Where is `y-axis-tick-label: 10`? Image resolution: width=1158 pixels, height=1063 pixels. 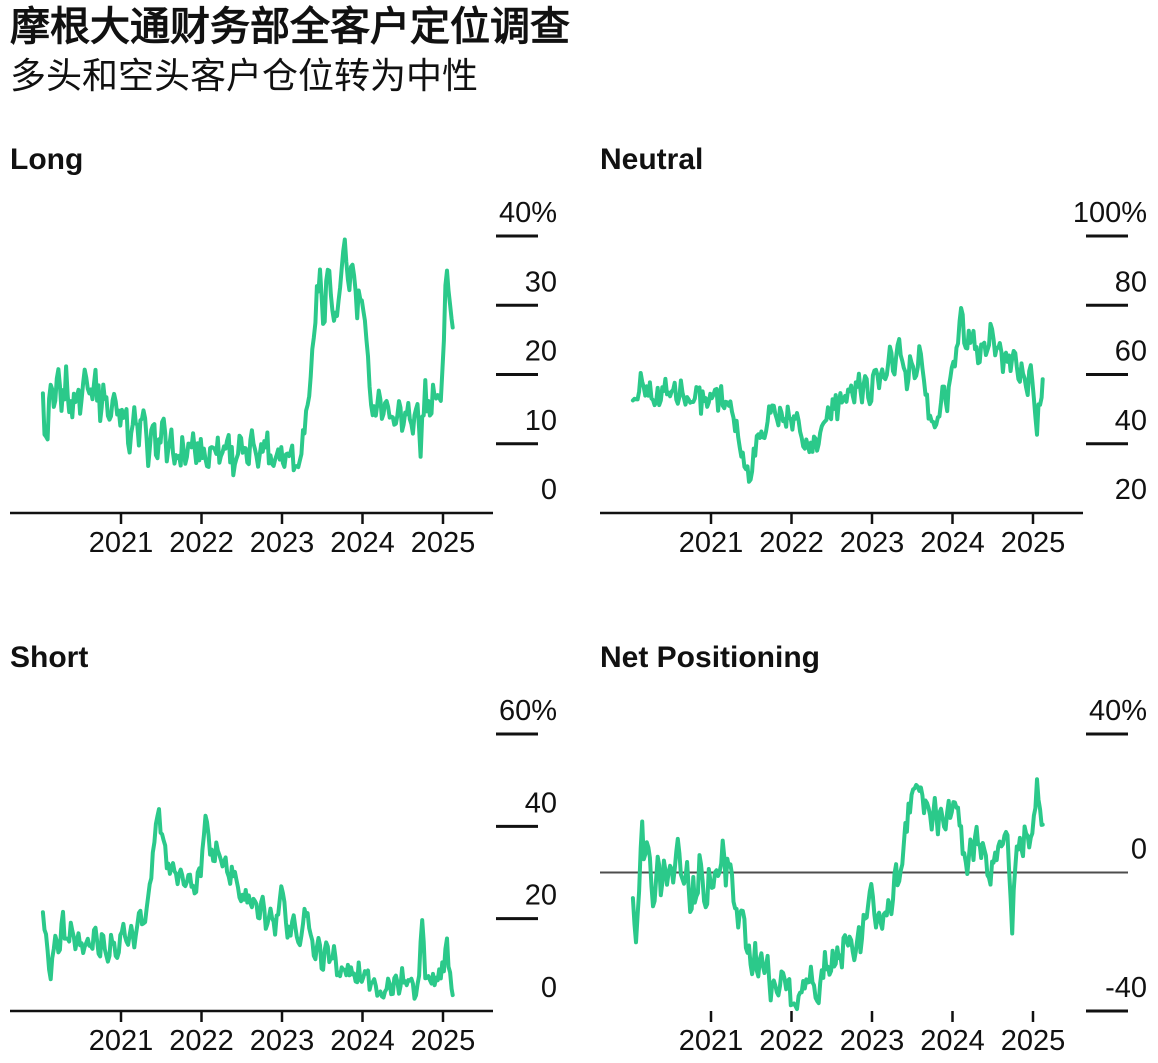
y-axis-tick-label: 10 is located at coordinates (541, 421).